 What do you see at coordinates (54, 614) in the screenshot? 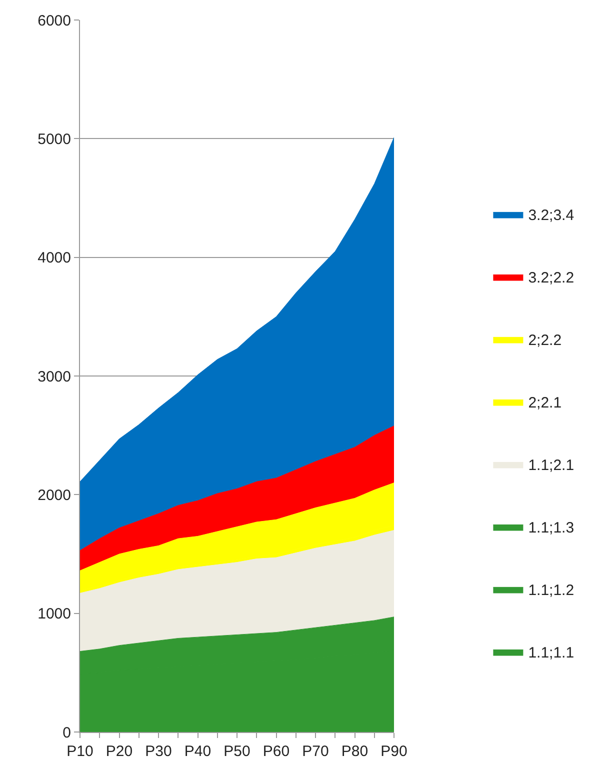
I see `y-tick-label: 1000` at bounding box center [54, 614].